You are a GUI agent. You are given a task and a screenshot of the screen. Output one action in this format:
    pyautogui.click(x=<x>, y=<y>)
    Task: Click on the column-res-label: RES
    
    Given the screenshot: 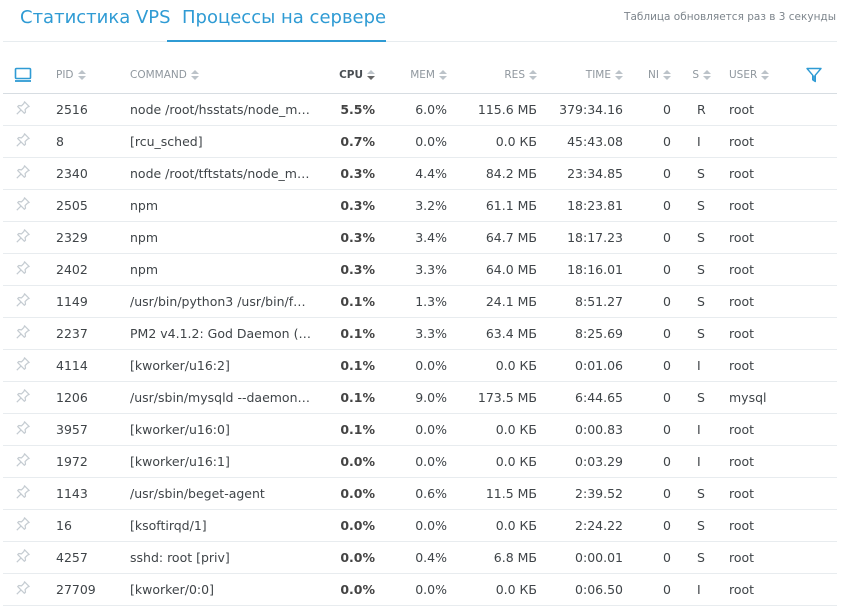 What is the action you would take?
    pyautogui.click(x=514, y=75)
    